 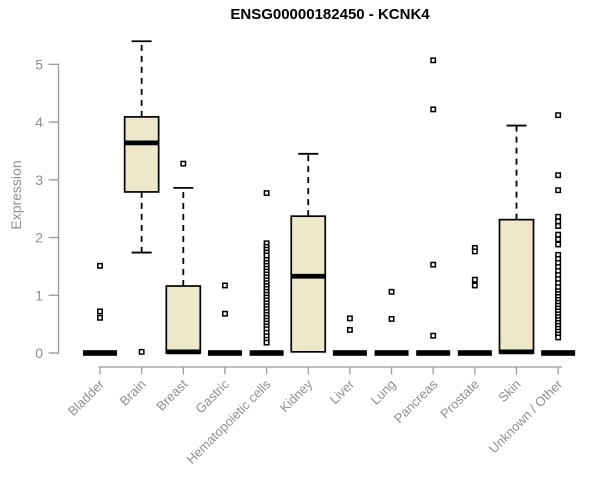 I want to click on x-tick-label: Kidney, so click(x=296, y=395).